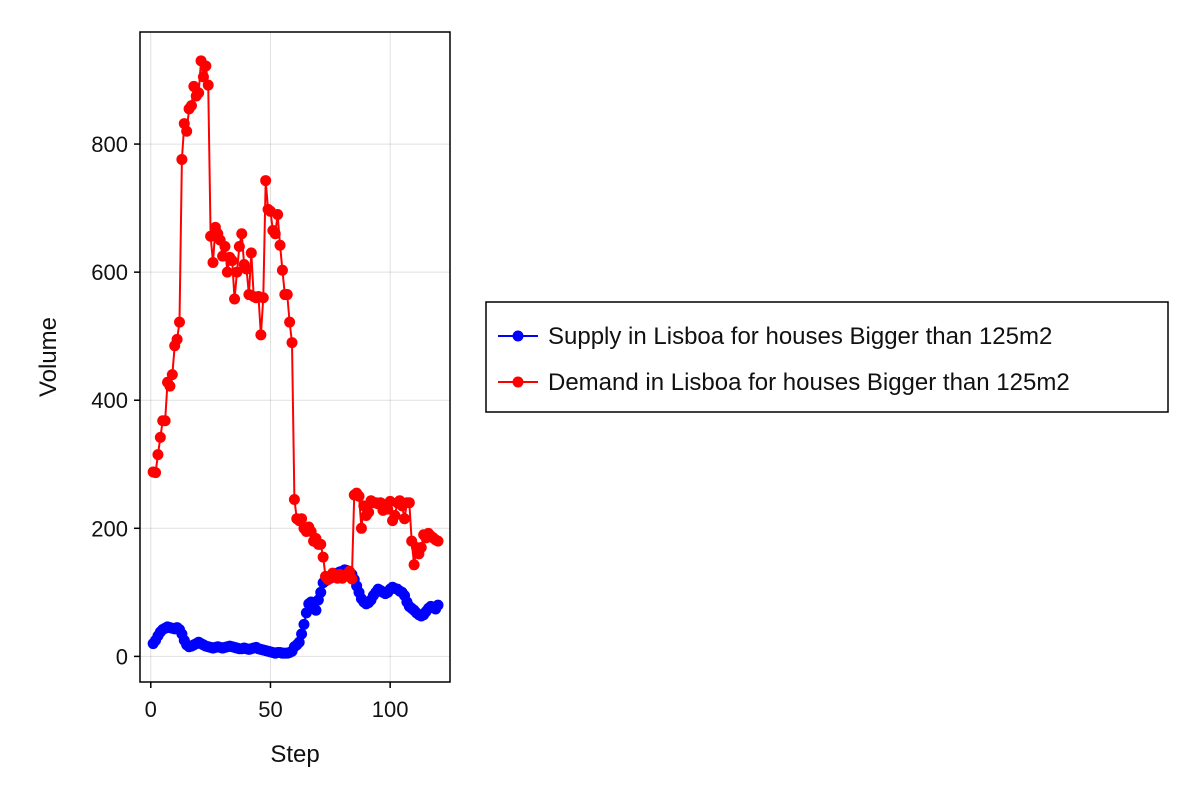 Image resolution: width=1200 pixels, height=805 pixels. Describe the element at coordinates (122, 656) in the screenshot. I see `y-tick-label: 0` at that location.